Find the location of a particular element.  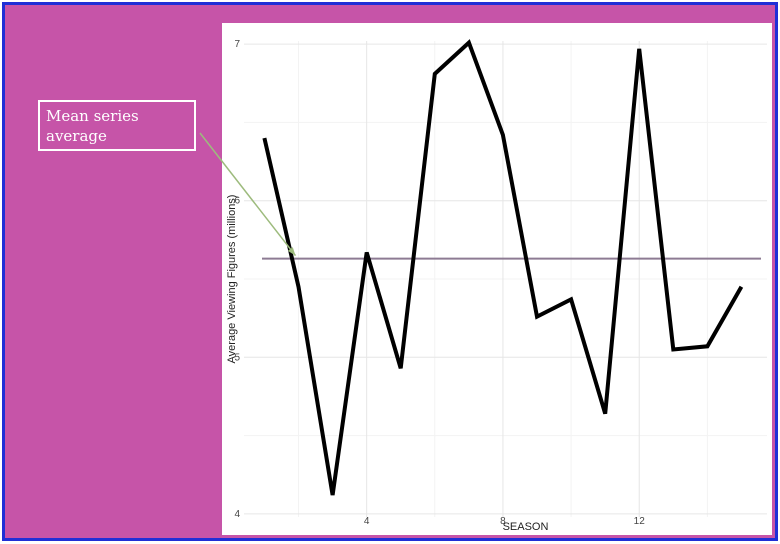

y-tick-label: 5 is located at coordinates (237, 357).